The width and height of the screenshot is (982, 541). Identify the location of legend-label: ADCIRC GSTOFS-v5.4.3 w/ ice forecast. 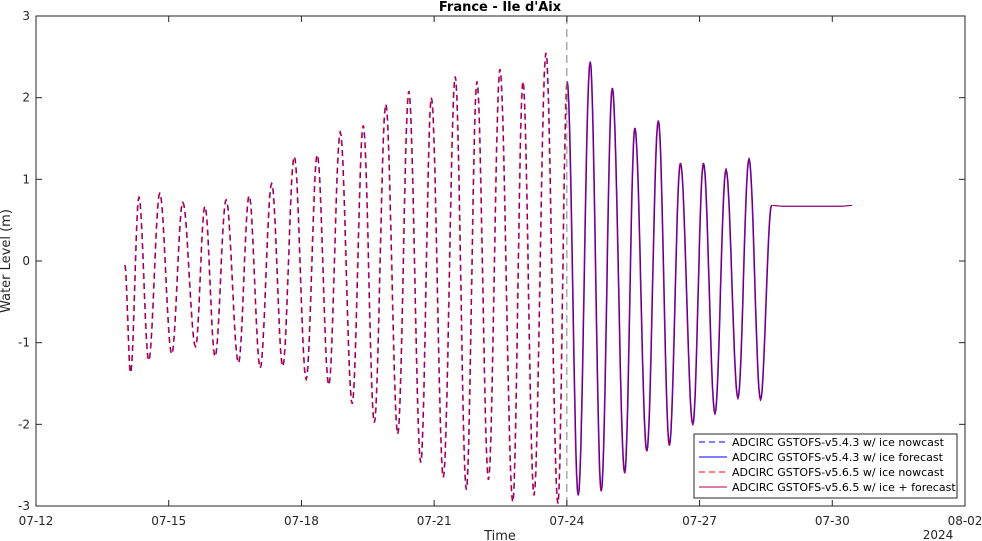
(838, 457).